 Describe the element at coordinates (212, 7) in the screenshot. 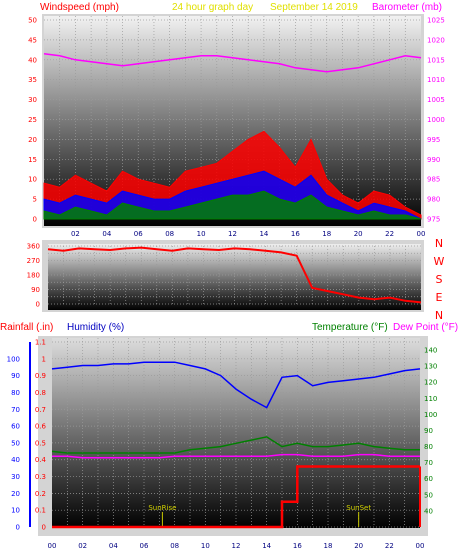

I see `graph-title: 24 hour graph day` at that location.